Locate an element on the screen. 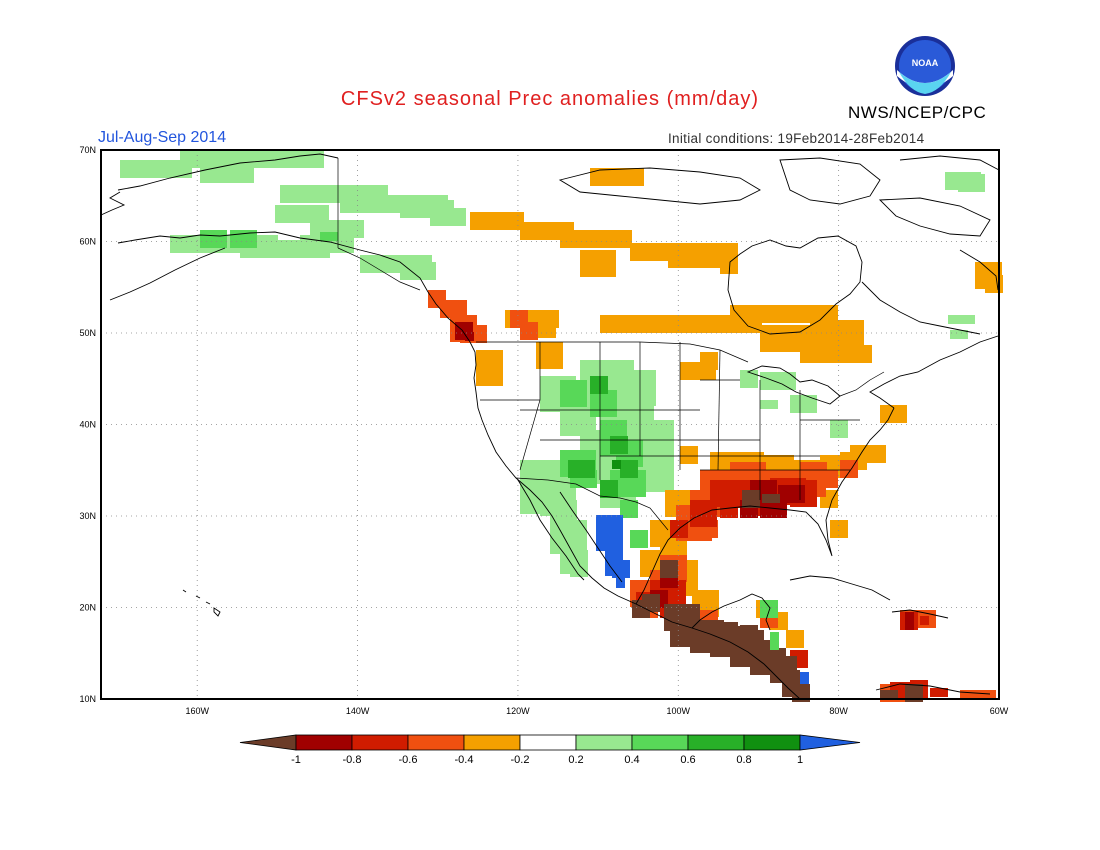  longitude-labels: 160W 140W 120W 100W 80W 60W is located at coordinates (596, 711).